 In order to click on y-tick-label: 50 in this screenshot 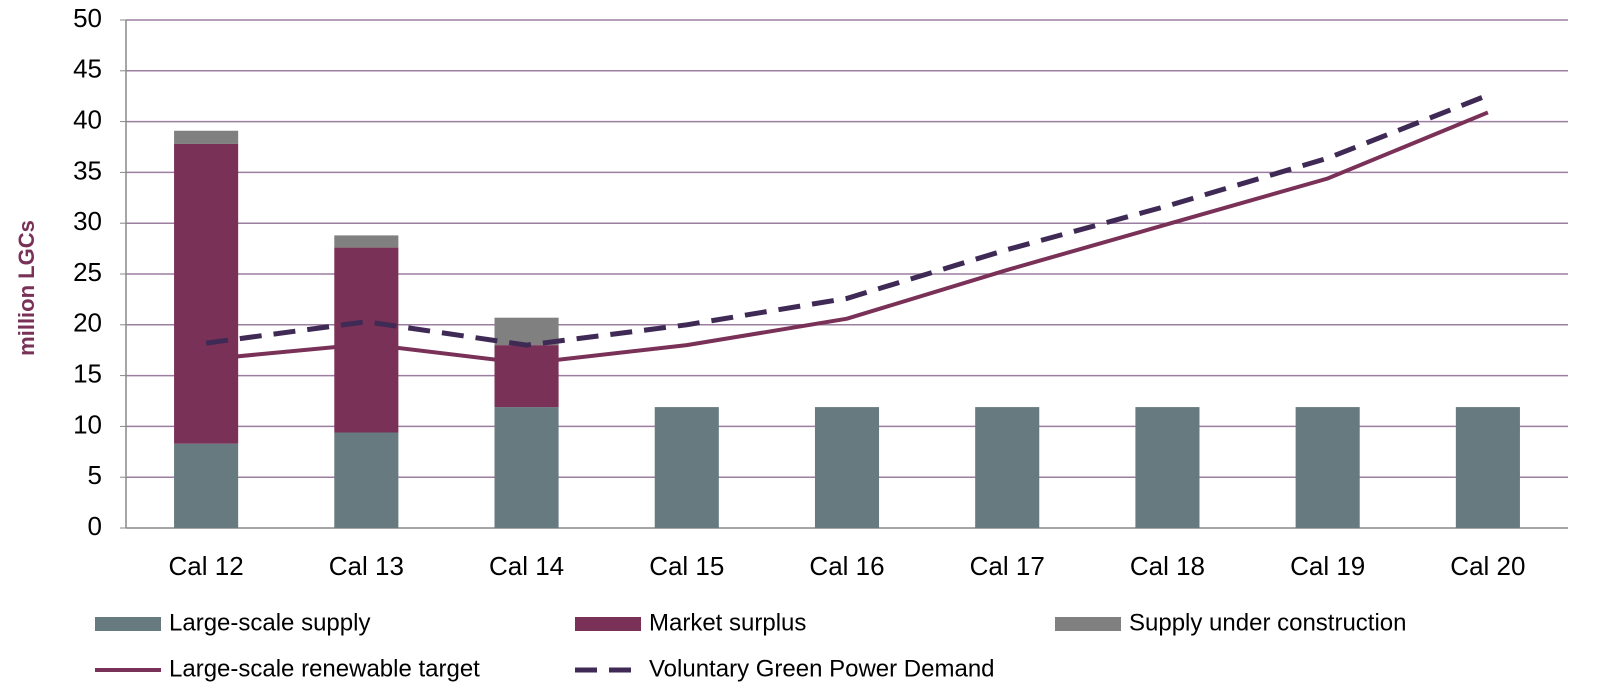, I will do `click(87, 18)`.